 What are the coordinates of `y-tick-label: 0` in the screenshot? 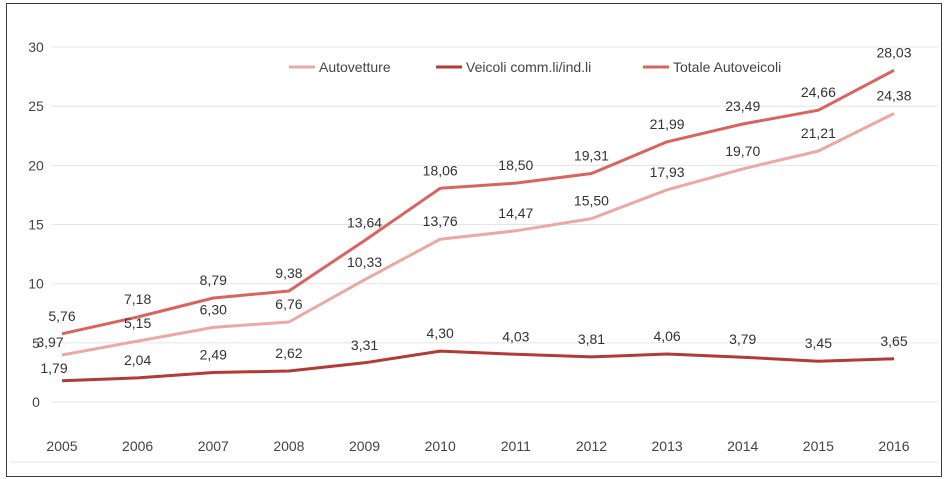 It's located at (36, 402).